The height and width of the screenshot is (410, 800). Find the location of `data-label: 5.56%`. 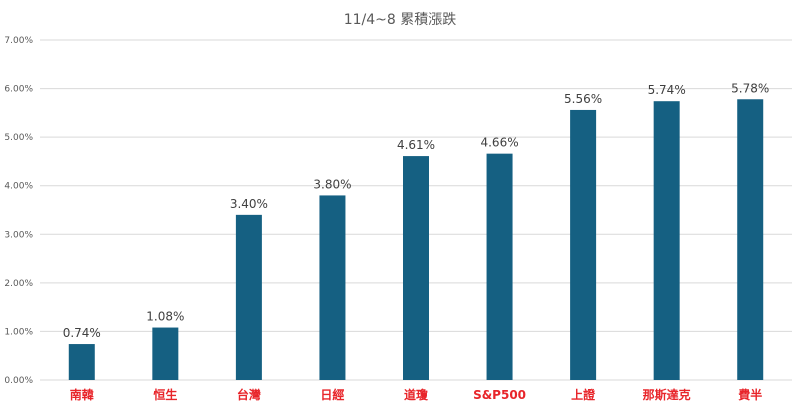

data-label: 5.56% is located at coordinates (583, 99).